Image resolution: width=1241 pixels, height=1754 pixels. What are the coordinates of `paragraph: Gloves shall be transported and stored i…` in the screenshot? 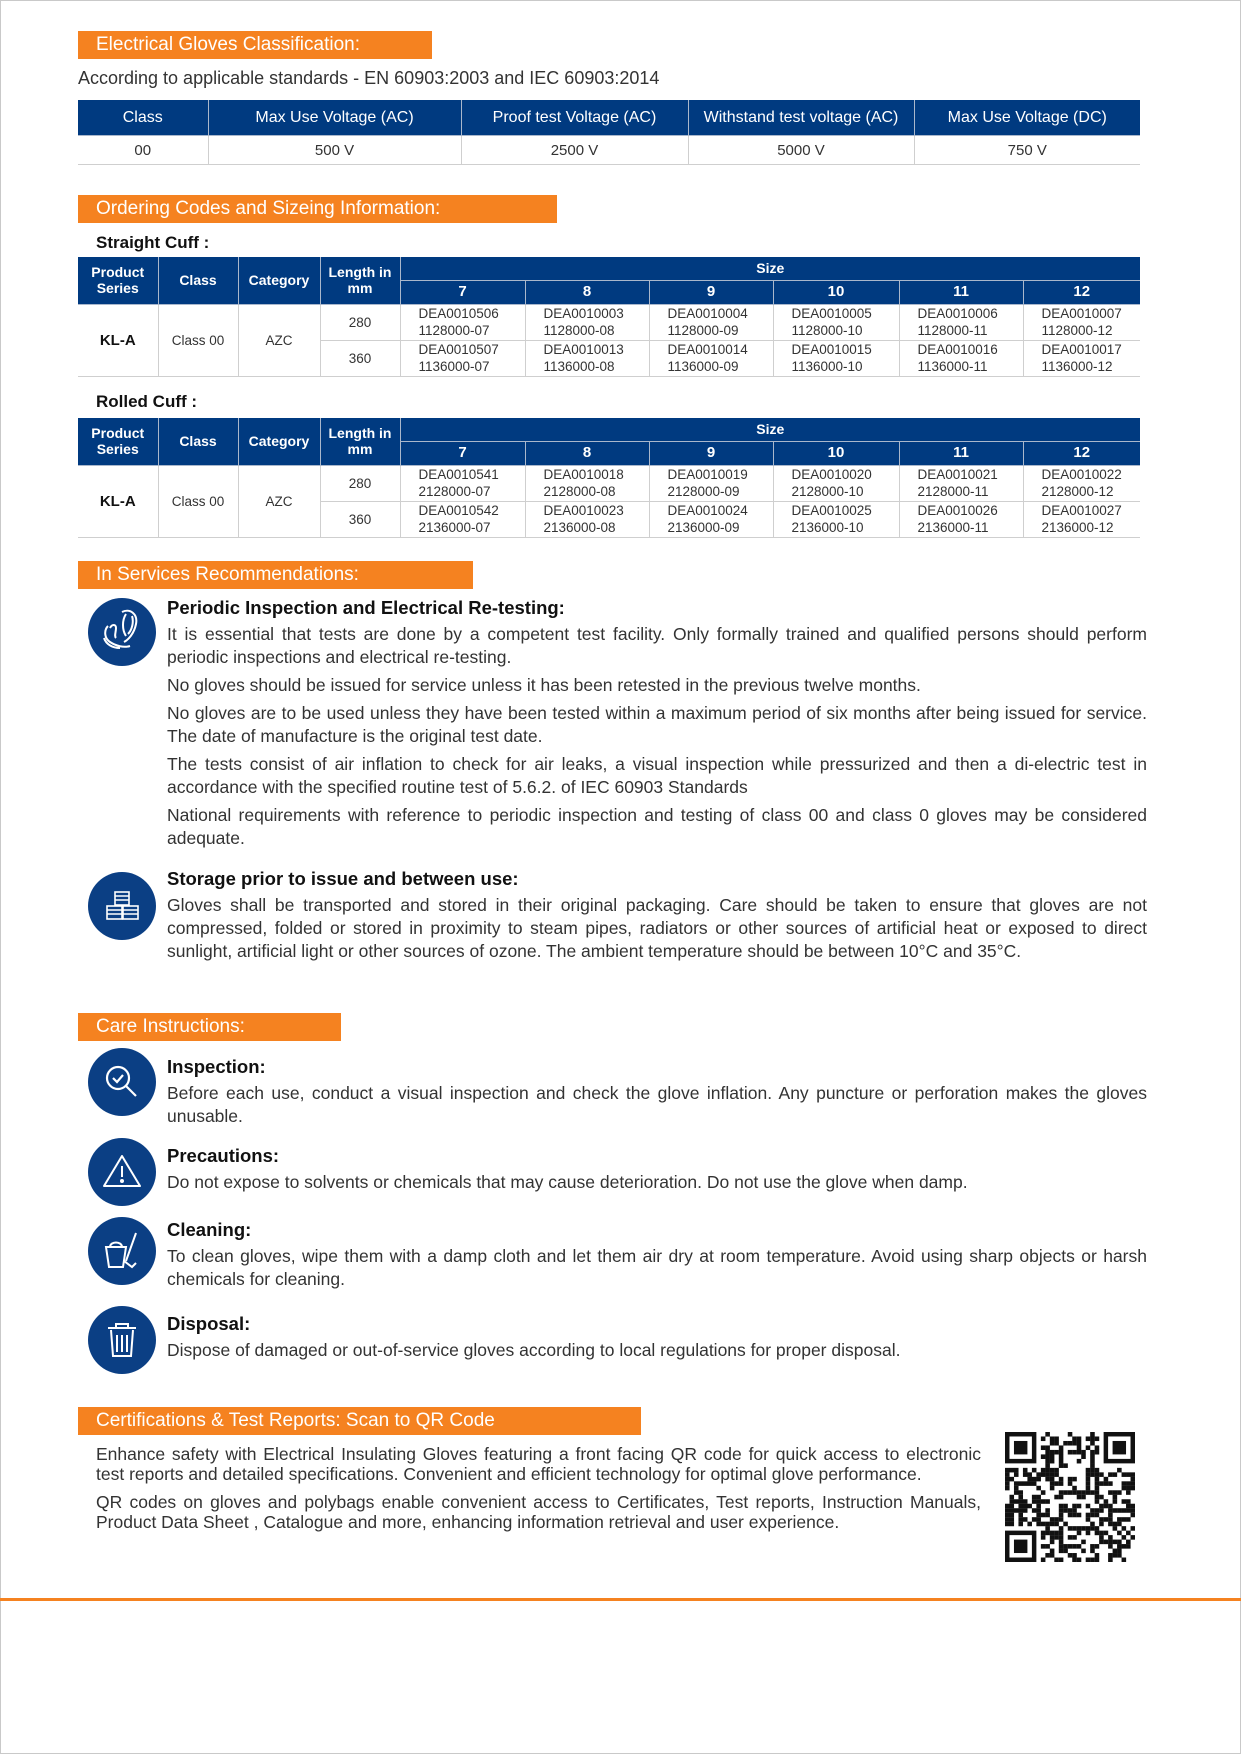 It's located at (657, 928).